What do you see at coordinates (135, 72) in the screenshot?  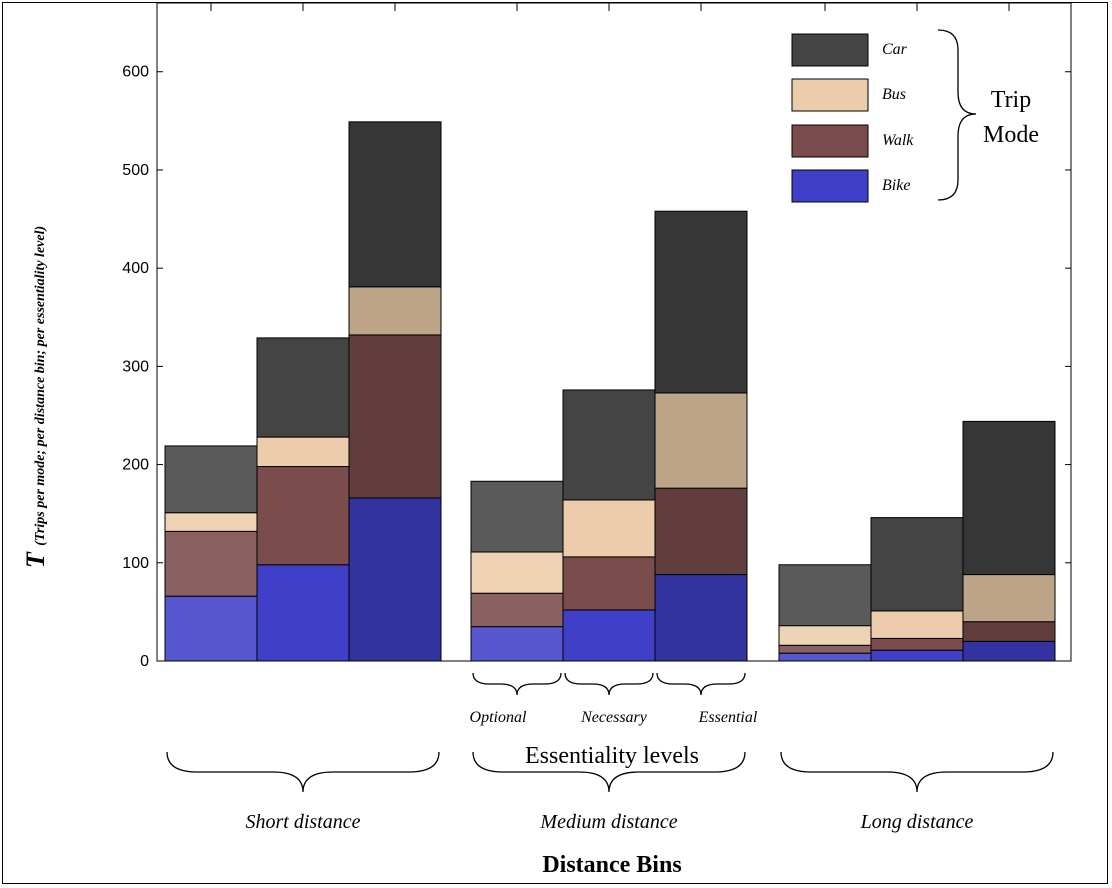 I see `y-tick-label: 600` at bounding box center [135, 72].